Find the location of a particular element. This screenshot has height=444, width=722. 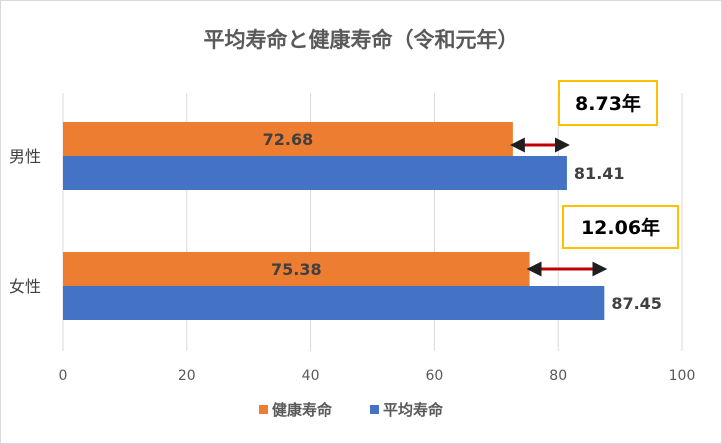

data-label: 81.41 is located at coordinates (599, 173).